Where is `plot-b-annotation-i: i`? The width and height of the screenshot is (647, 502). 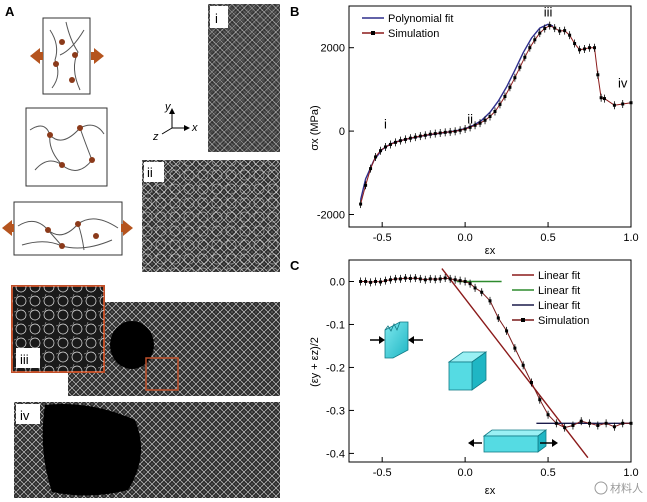 plot-b-annotation-i: i is located at coordinates (385, 124).